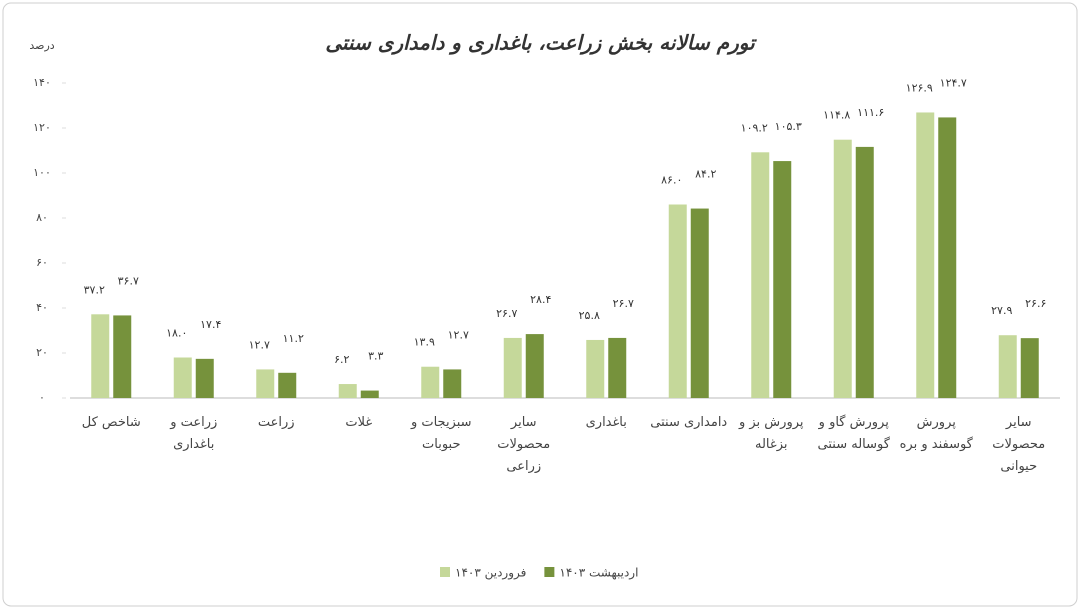 The width and height of the screenshot is (1080, 609). What do you see at coordinates (788, 126) in the screenshot?
I see `data-label: ۱۰۵.۳` at bounding box center [788, 126].